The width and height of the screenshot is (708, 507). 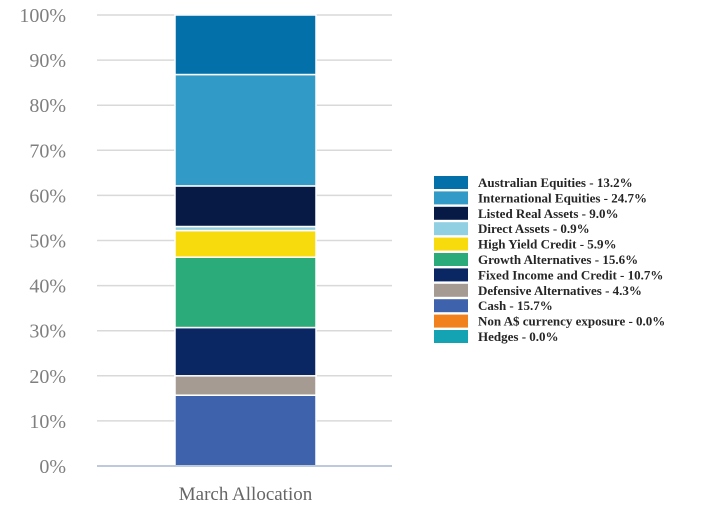 What do you see at coordinates (560, 290) in the screenshot?
I see `legend-label: Defensive Alternatives - 4.3%` at bounding box center [560, 290].